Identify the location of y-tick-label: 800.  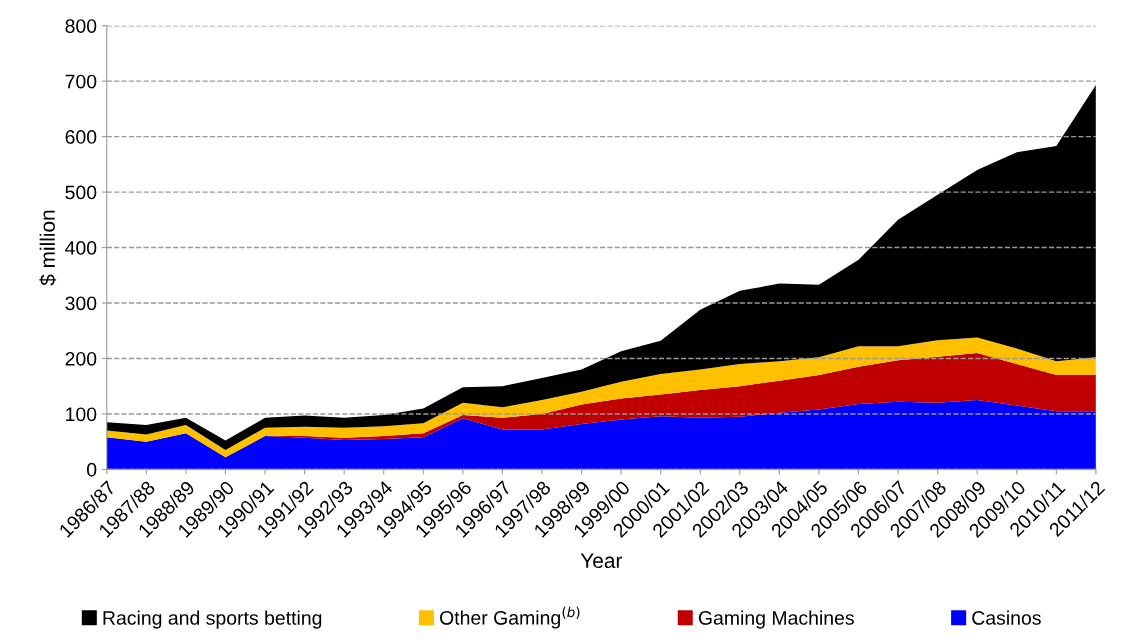
(81, 26).